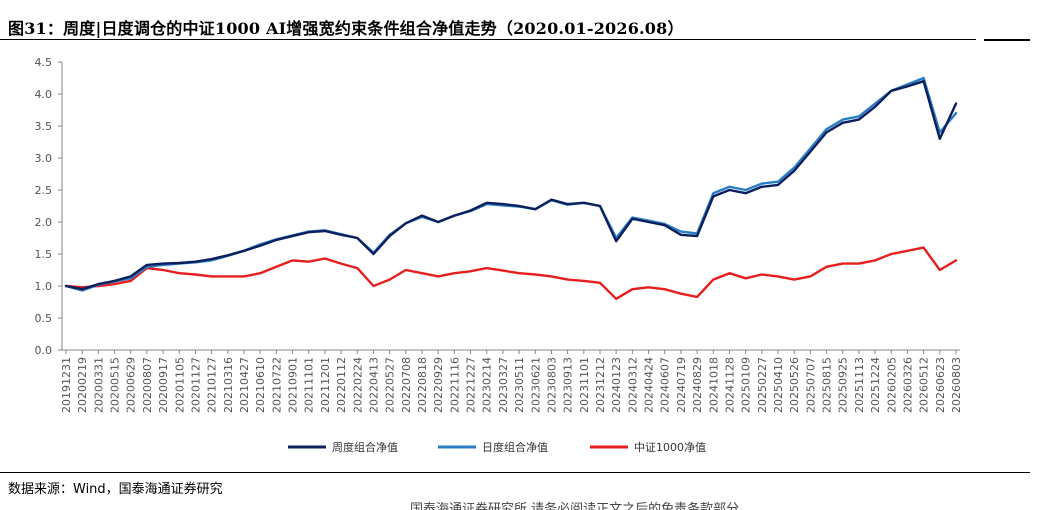  I want to click on x-tick-label: 20210316, so click(228, 385).